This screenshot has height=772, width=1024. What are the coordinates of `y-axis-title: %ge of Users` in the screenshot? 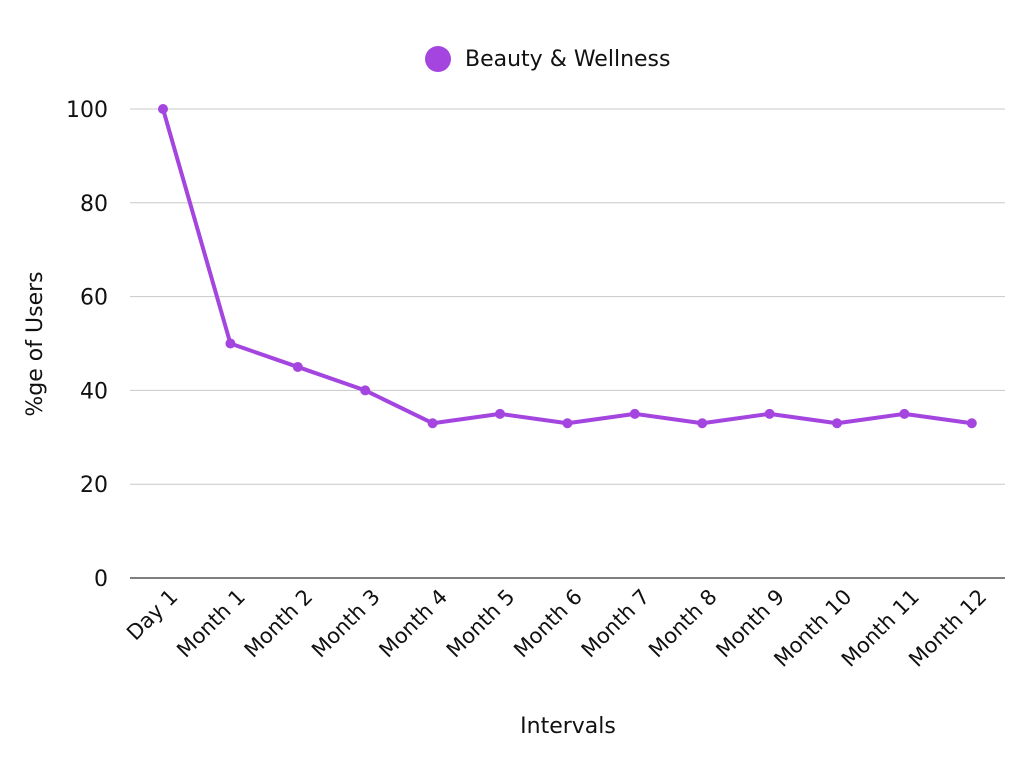 It's located at (35, 343).